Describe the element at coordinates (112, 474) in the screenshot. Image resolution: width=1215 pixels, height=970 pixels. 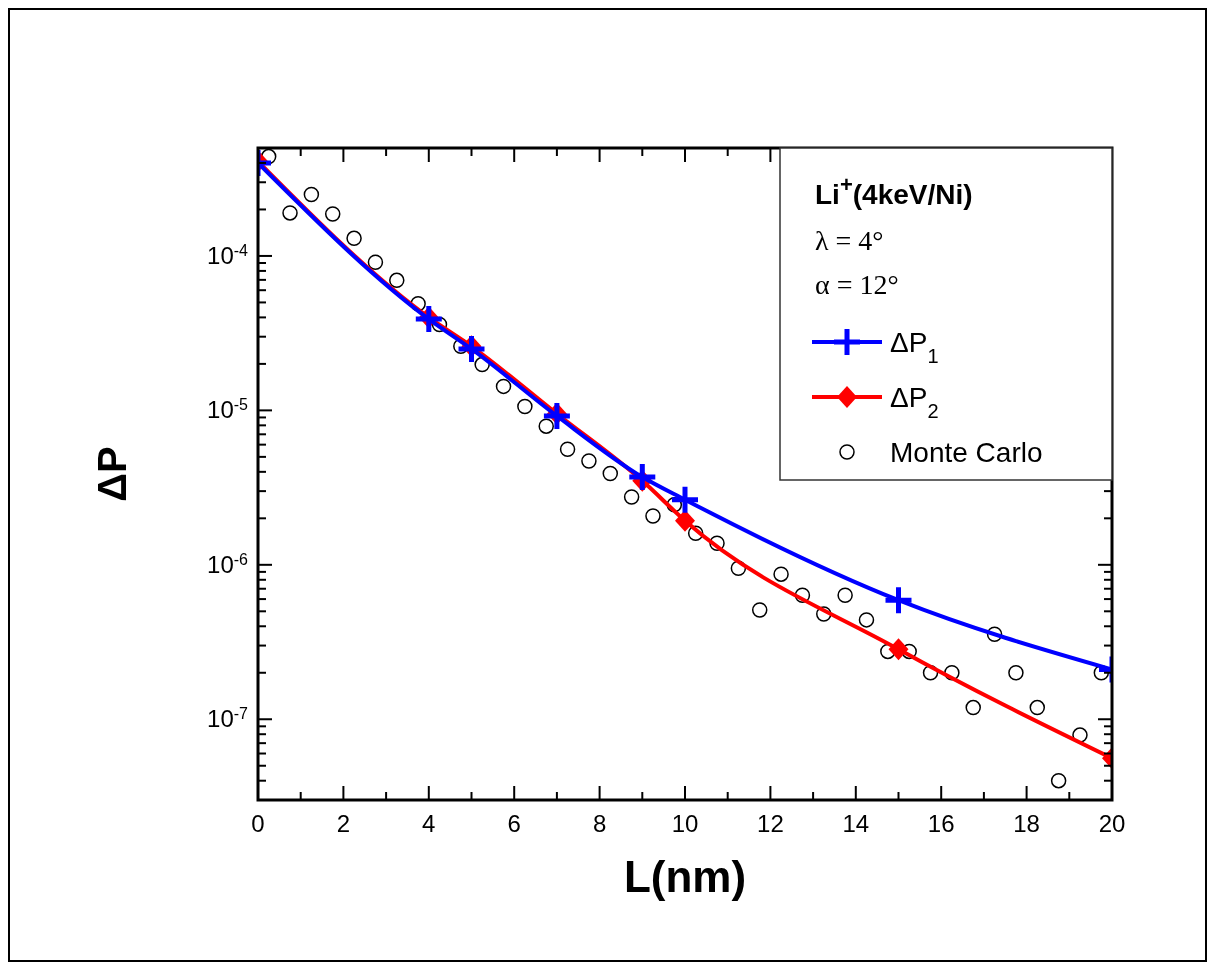
I see `y-axis-title: ΔP` at that location.